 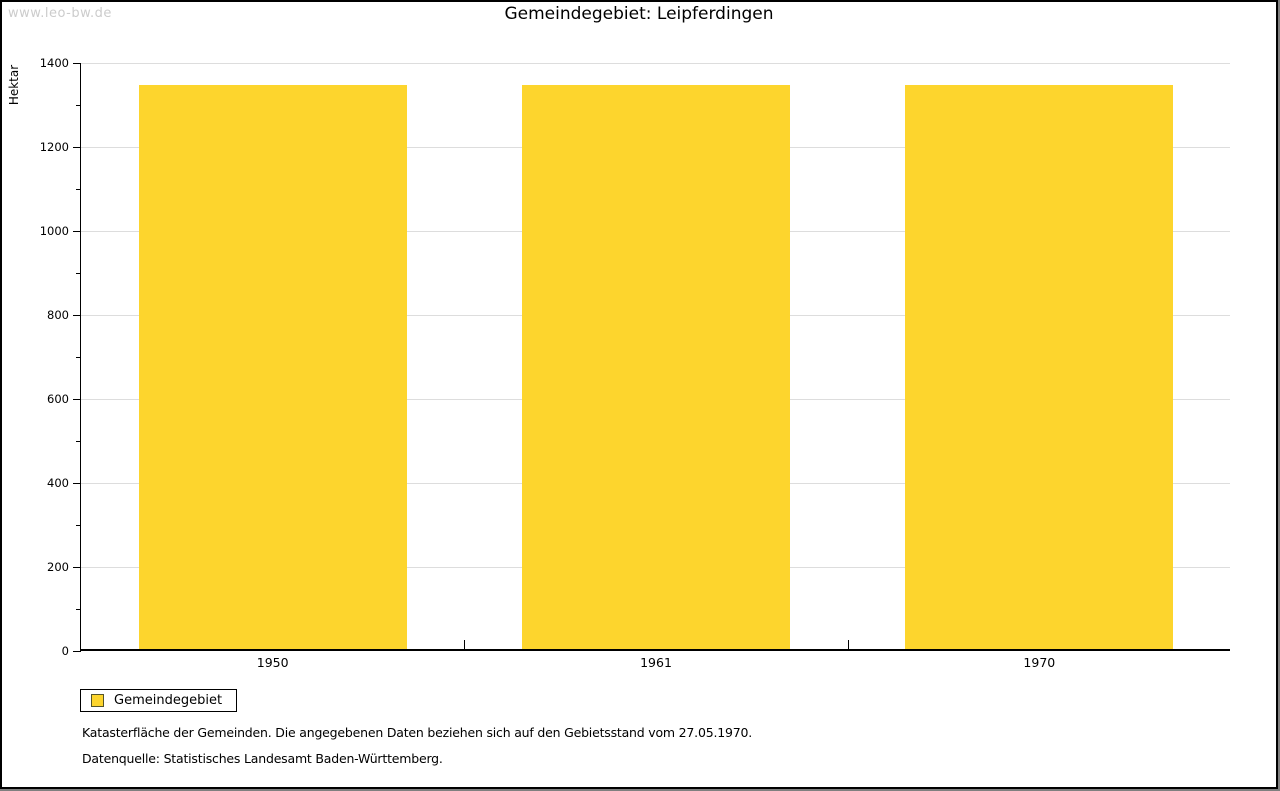 What do you see at coordinates (14, 85) in the screenshot?
I see `y-axis-title: Hektar` at bounding box center [14, 85].